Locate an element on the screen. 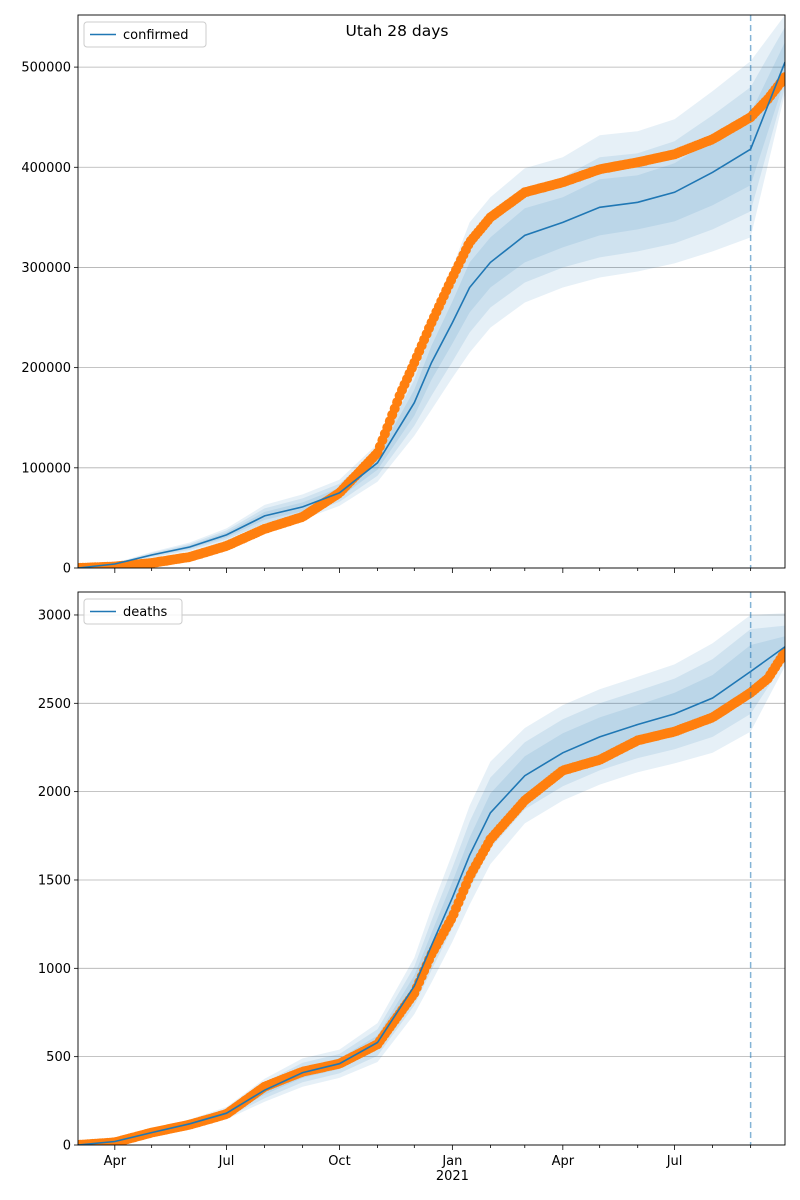 Image resolution: width=800 pixels, height=1200 pixels. y-tick-label: 300000 is located at coordinates (46, 268).